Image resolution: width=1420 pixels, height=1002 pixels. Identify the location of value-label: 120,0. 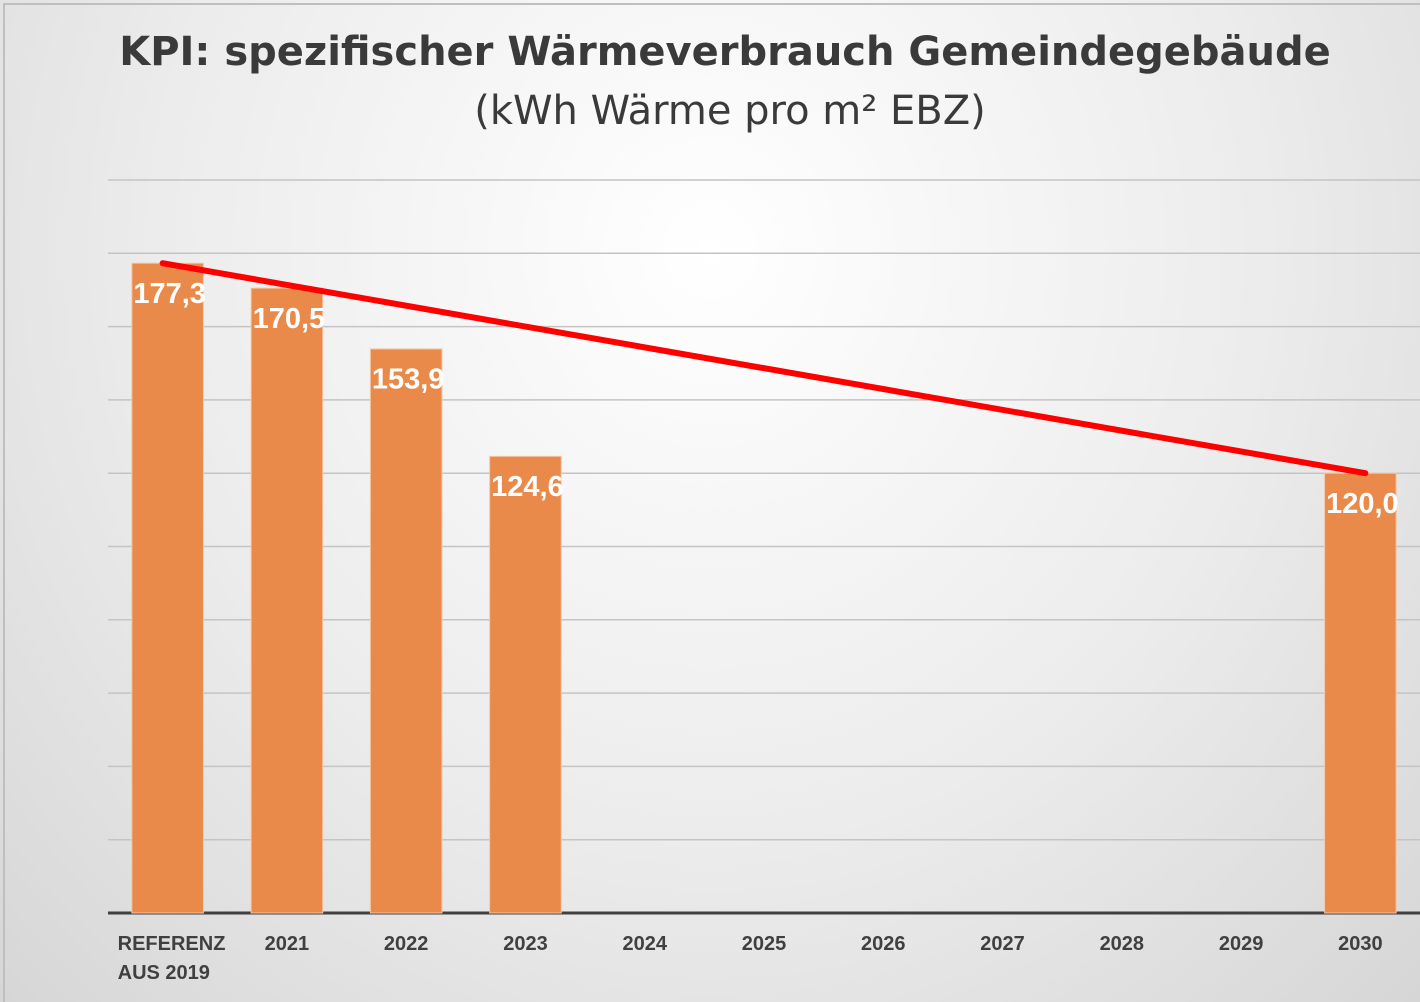
(1362, 504).